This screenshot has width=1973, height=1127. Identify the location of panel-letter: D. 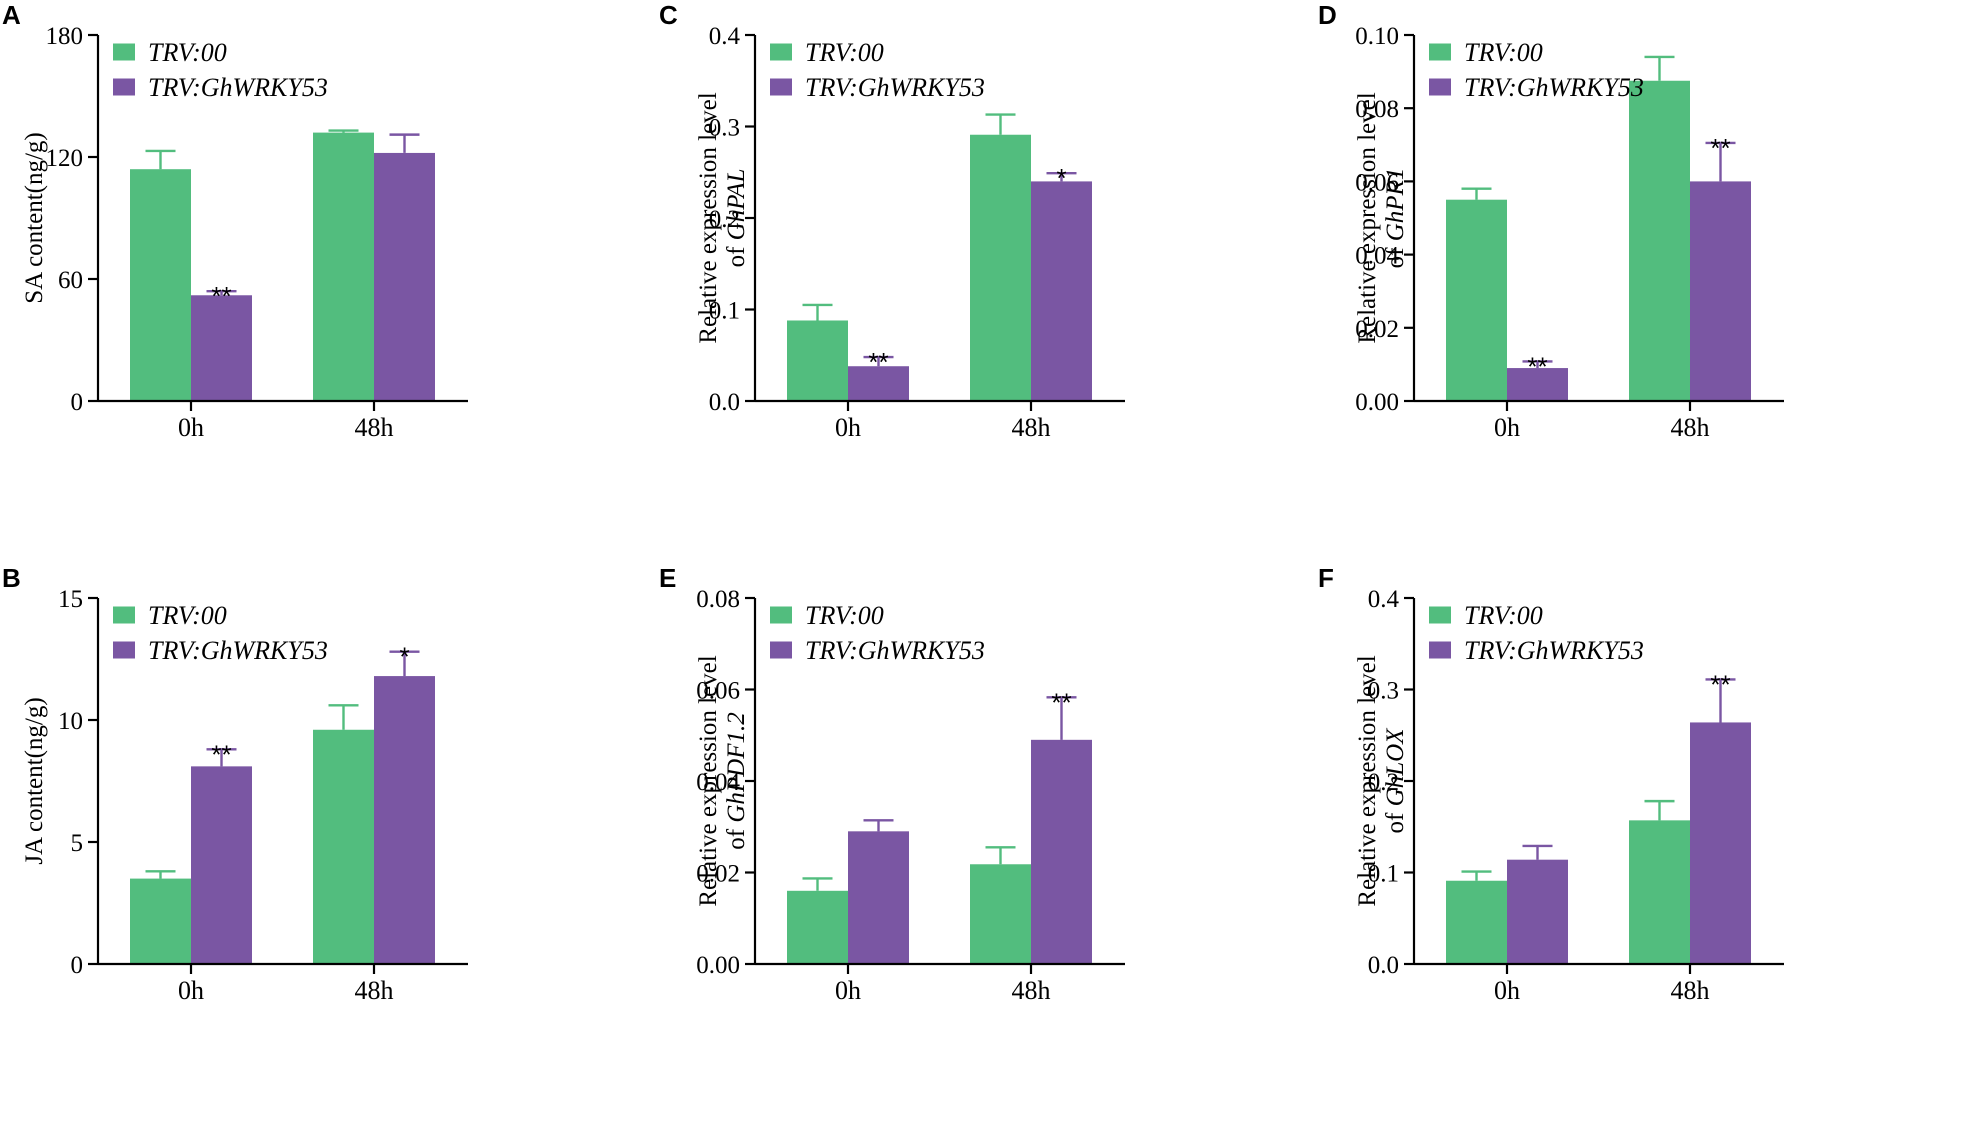
(1327, 15).